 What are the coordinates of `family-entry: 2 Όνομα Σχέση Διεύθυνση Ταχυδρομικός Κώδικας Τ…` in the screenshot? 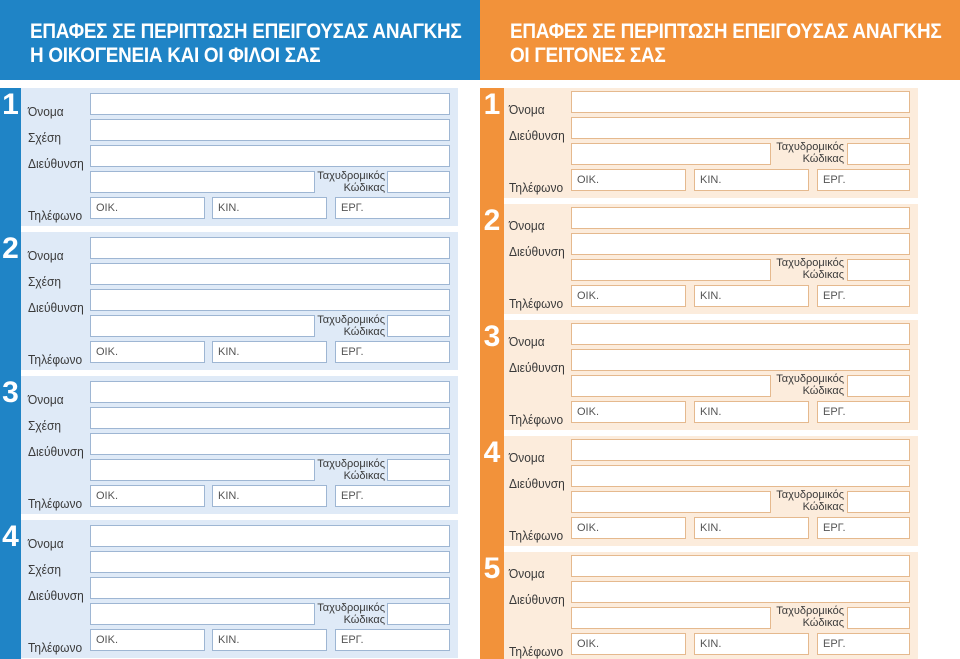 It's located at (230, 301).